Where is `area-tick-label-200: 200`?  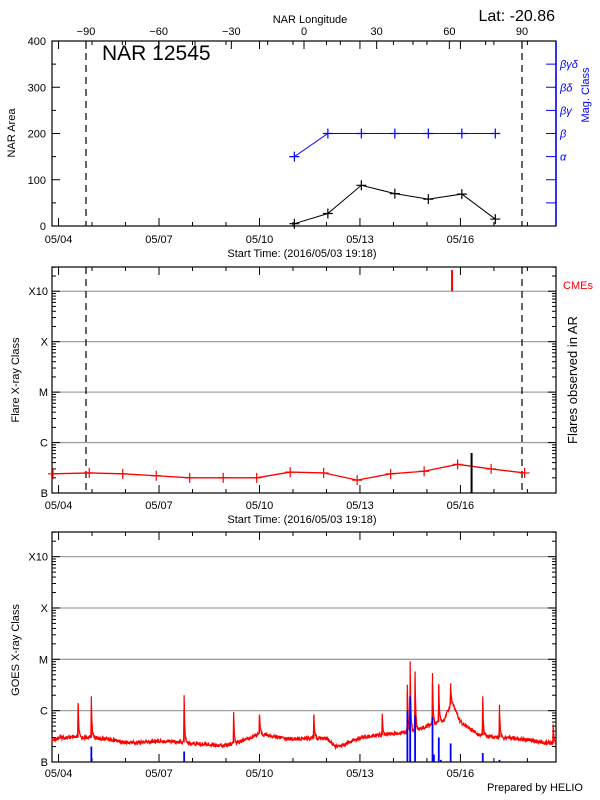
area-tick-label-200: 200 is located at coordinates (37, 135).